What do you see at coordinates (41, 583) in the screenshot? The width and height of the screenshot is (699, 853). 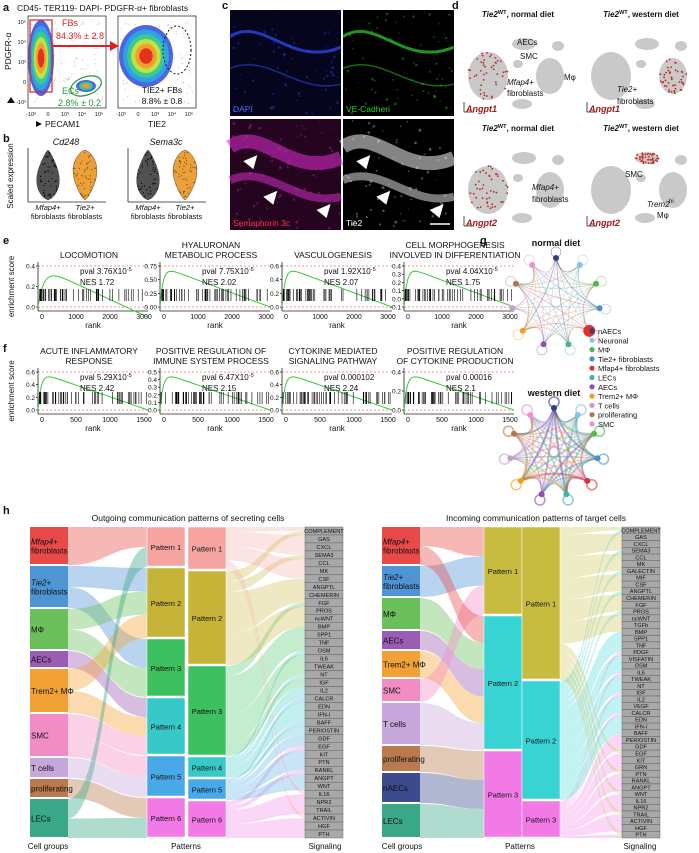 I see `cell-group-label: Tie2+` at bounding box center [41, 583].